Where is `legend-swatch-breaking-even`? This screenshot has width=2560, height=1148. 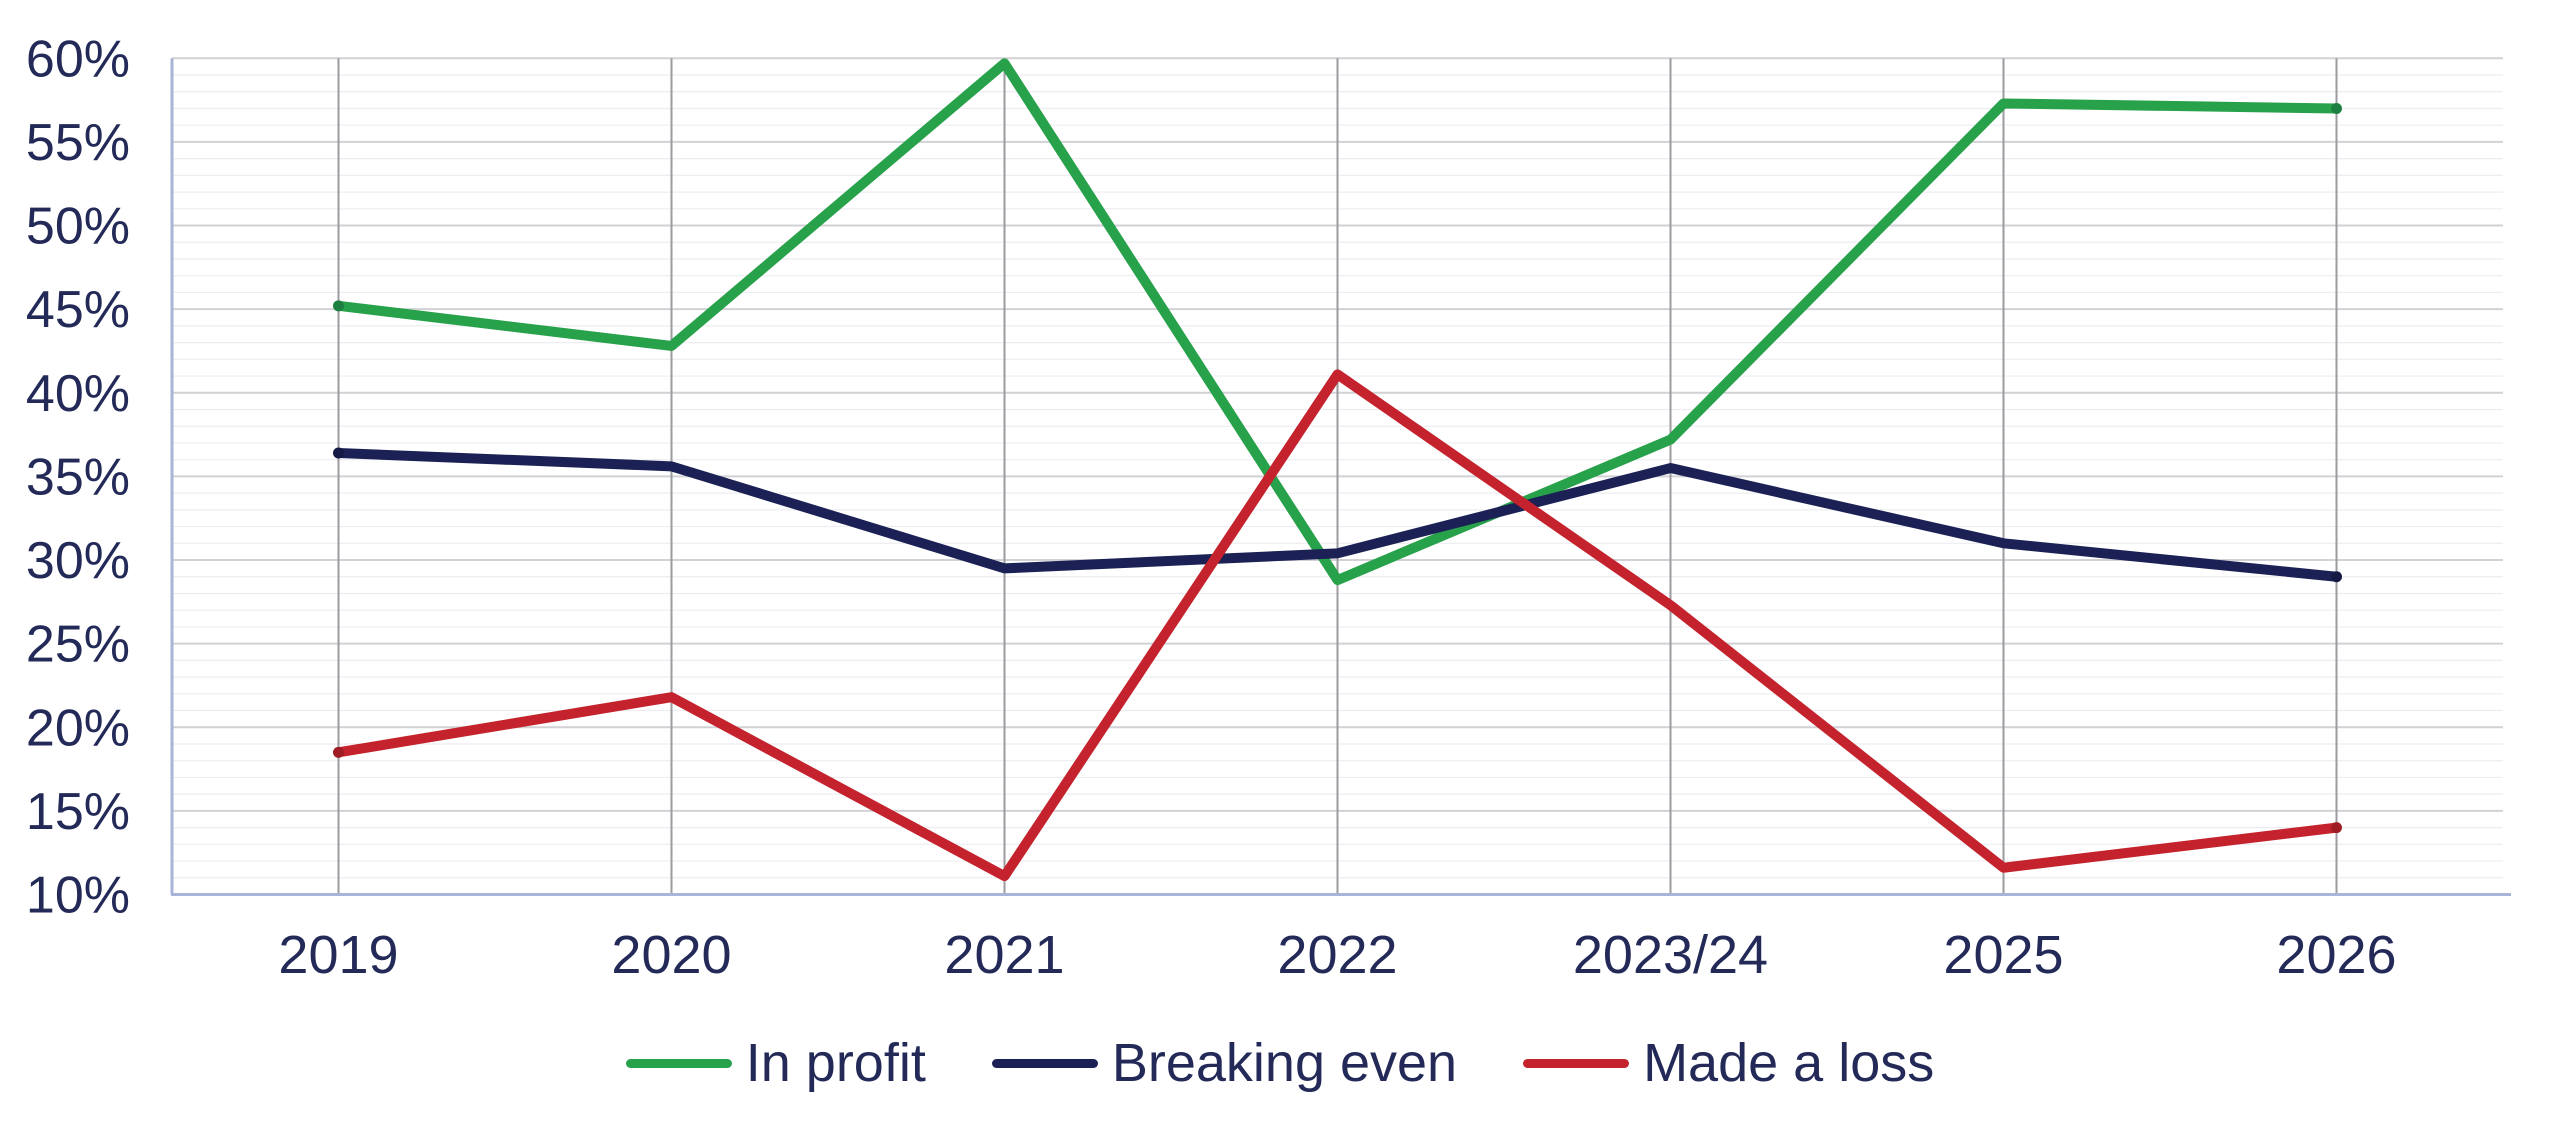
legend-swatch-breaking-even is located at coordinates (1044, 1063).